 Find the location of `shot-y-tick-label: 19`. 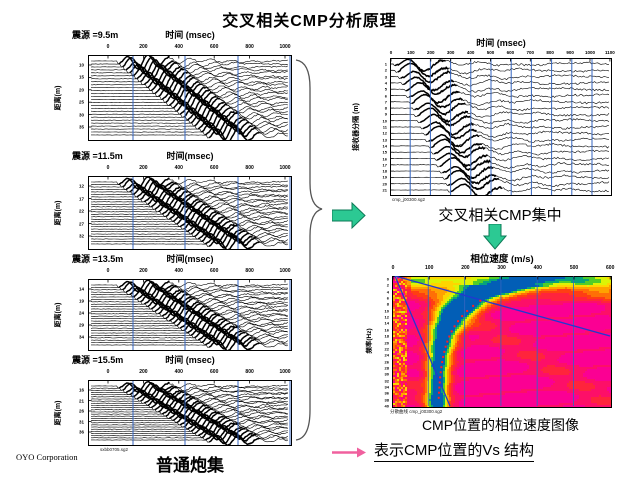

shot-y-tick-label: 19 is located at coordinates (81, 301).